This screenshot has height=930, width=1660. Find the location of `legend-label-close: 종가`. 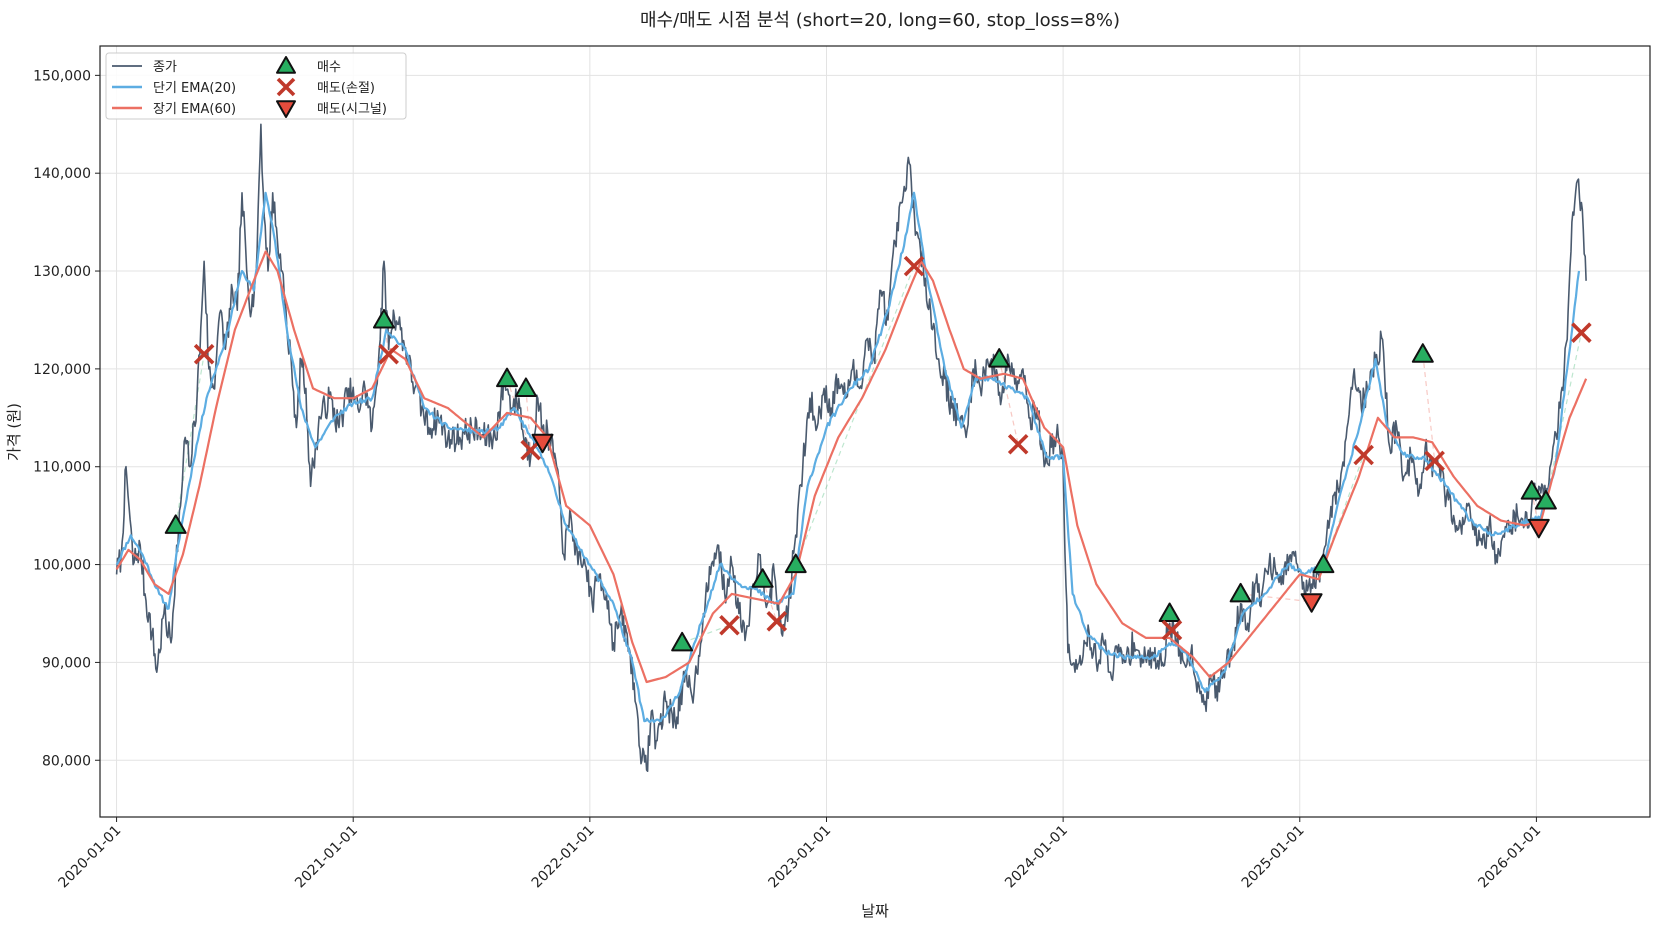

legend-label-close: 종가 is located at coordinates (165, 67).